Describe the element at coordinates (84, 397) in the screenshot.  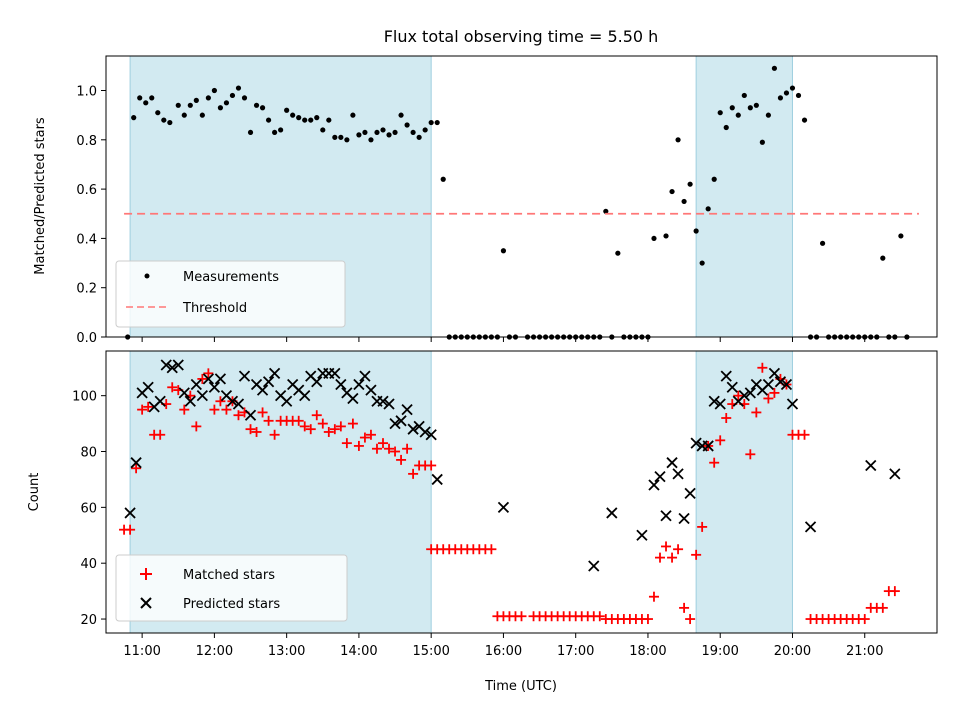
I see `y-tick-label: 100` at that location.